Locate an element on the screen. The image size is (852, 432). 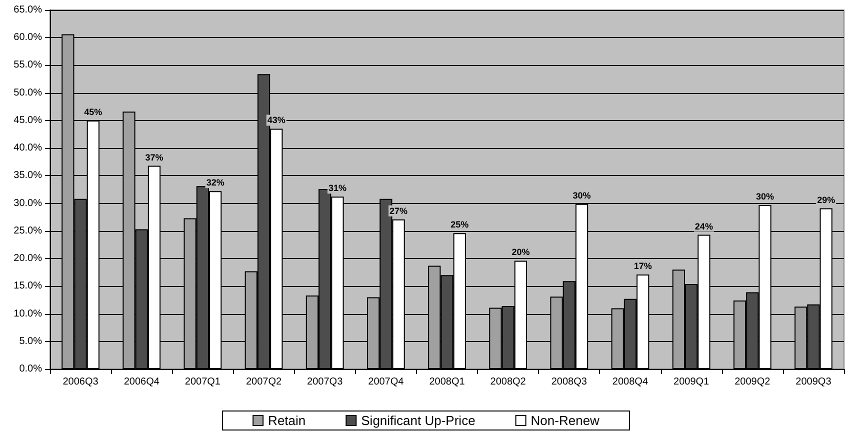
y-tick-label: 25.0% is located at coordinates (28, 230).